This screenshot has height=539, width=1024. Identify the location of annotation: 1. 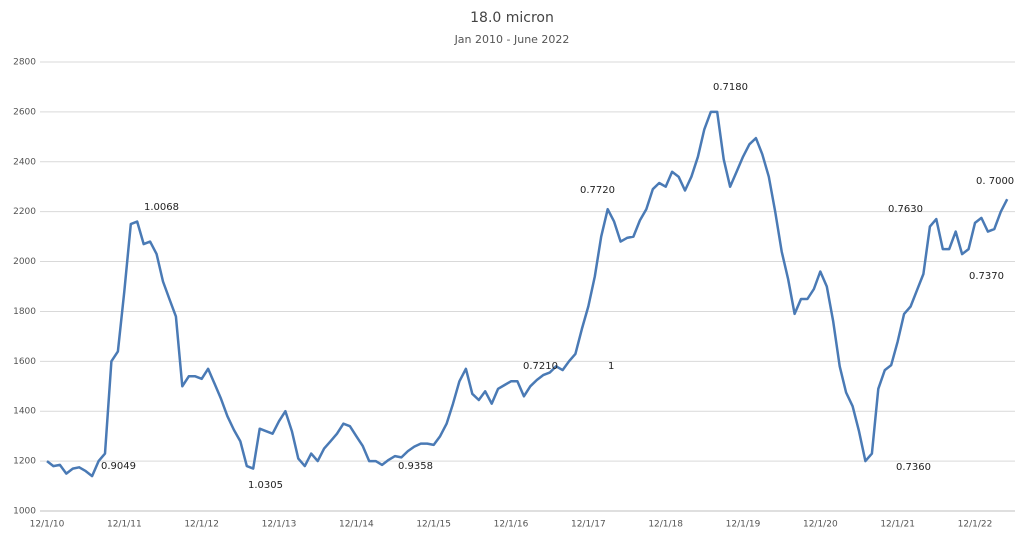
(611, 366).